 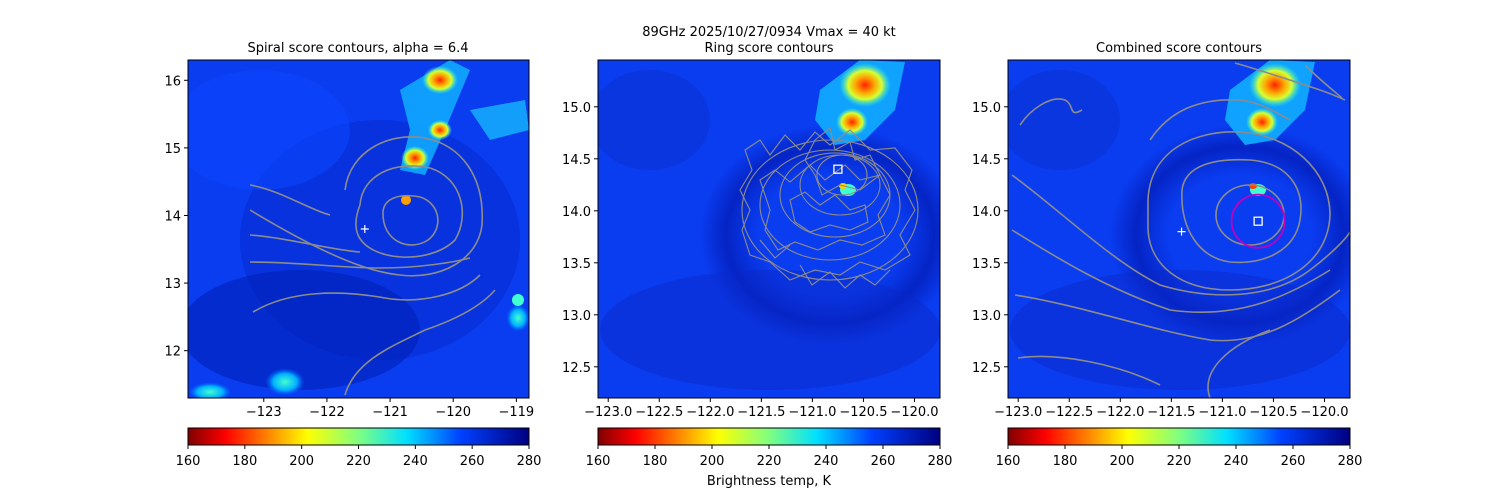 I want to click on panel-combined-markers, so click(x=1231, y=221).